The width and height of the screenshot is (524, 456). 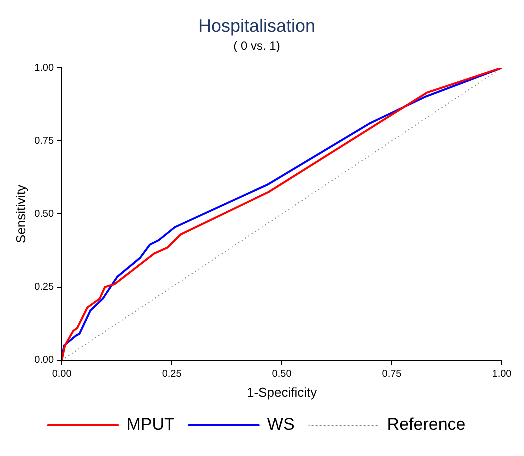 What do you see at coordinates (44, 288) in the screenshot?
I see `y-tick-label: 0.25` at bounding box center [44, 288].